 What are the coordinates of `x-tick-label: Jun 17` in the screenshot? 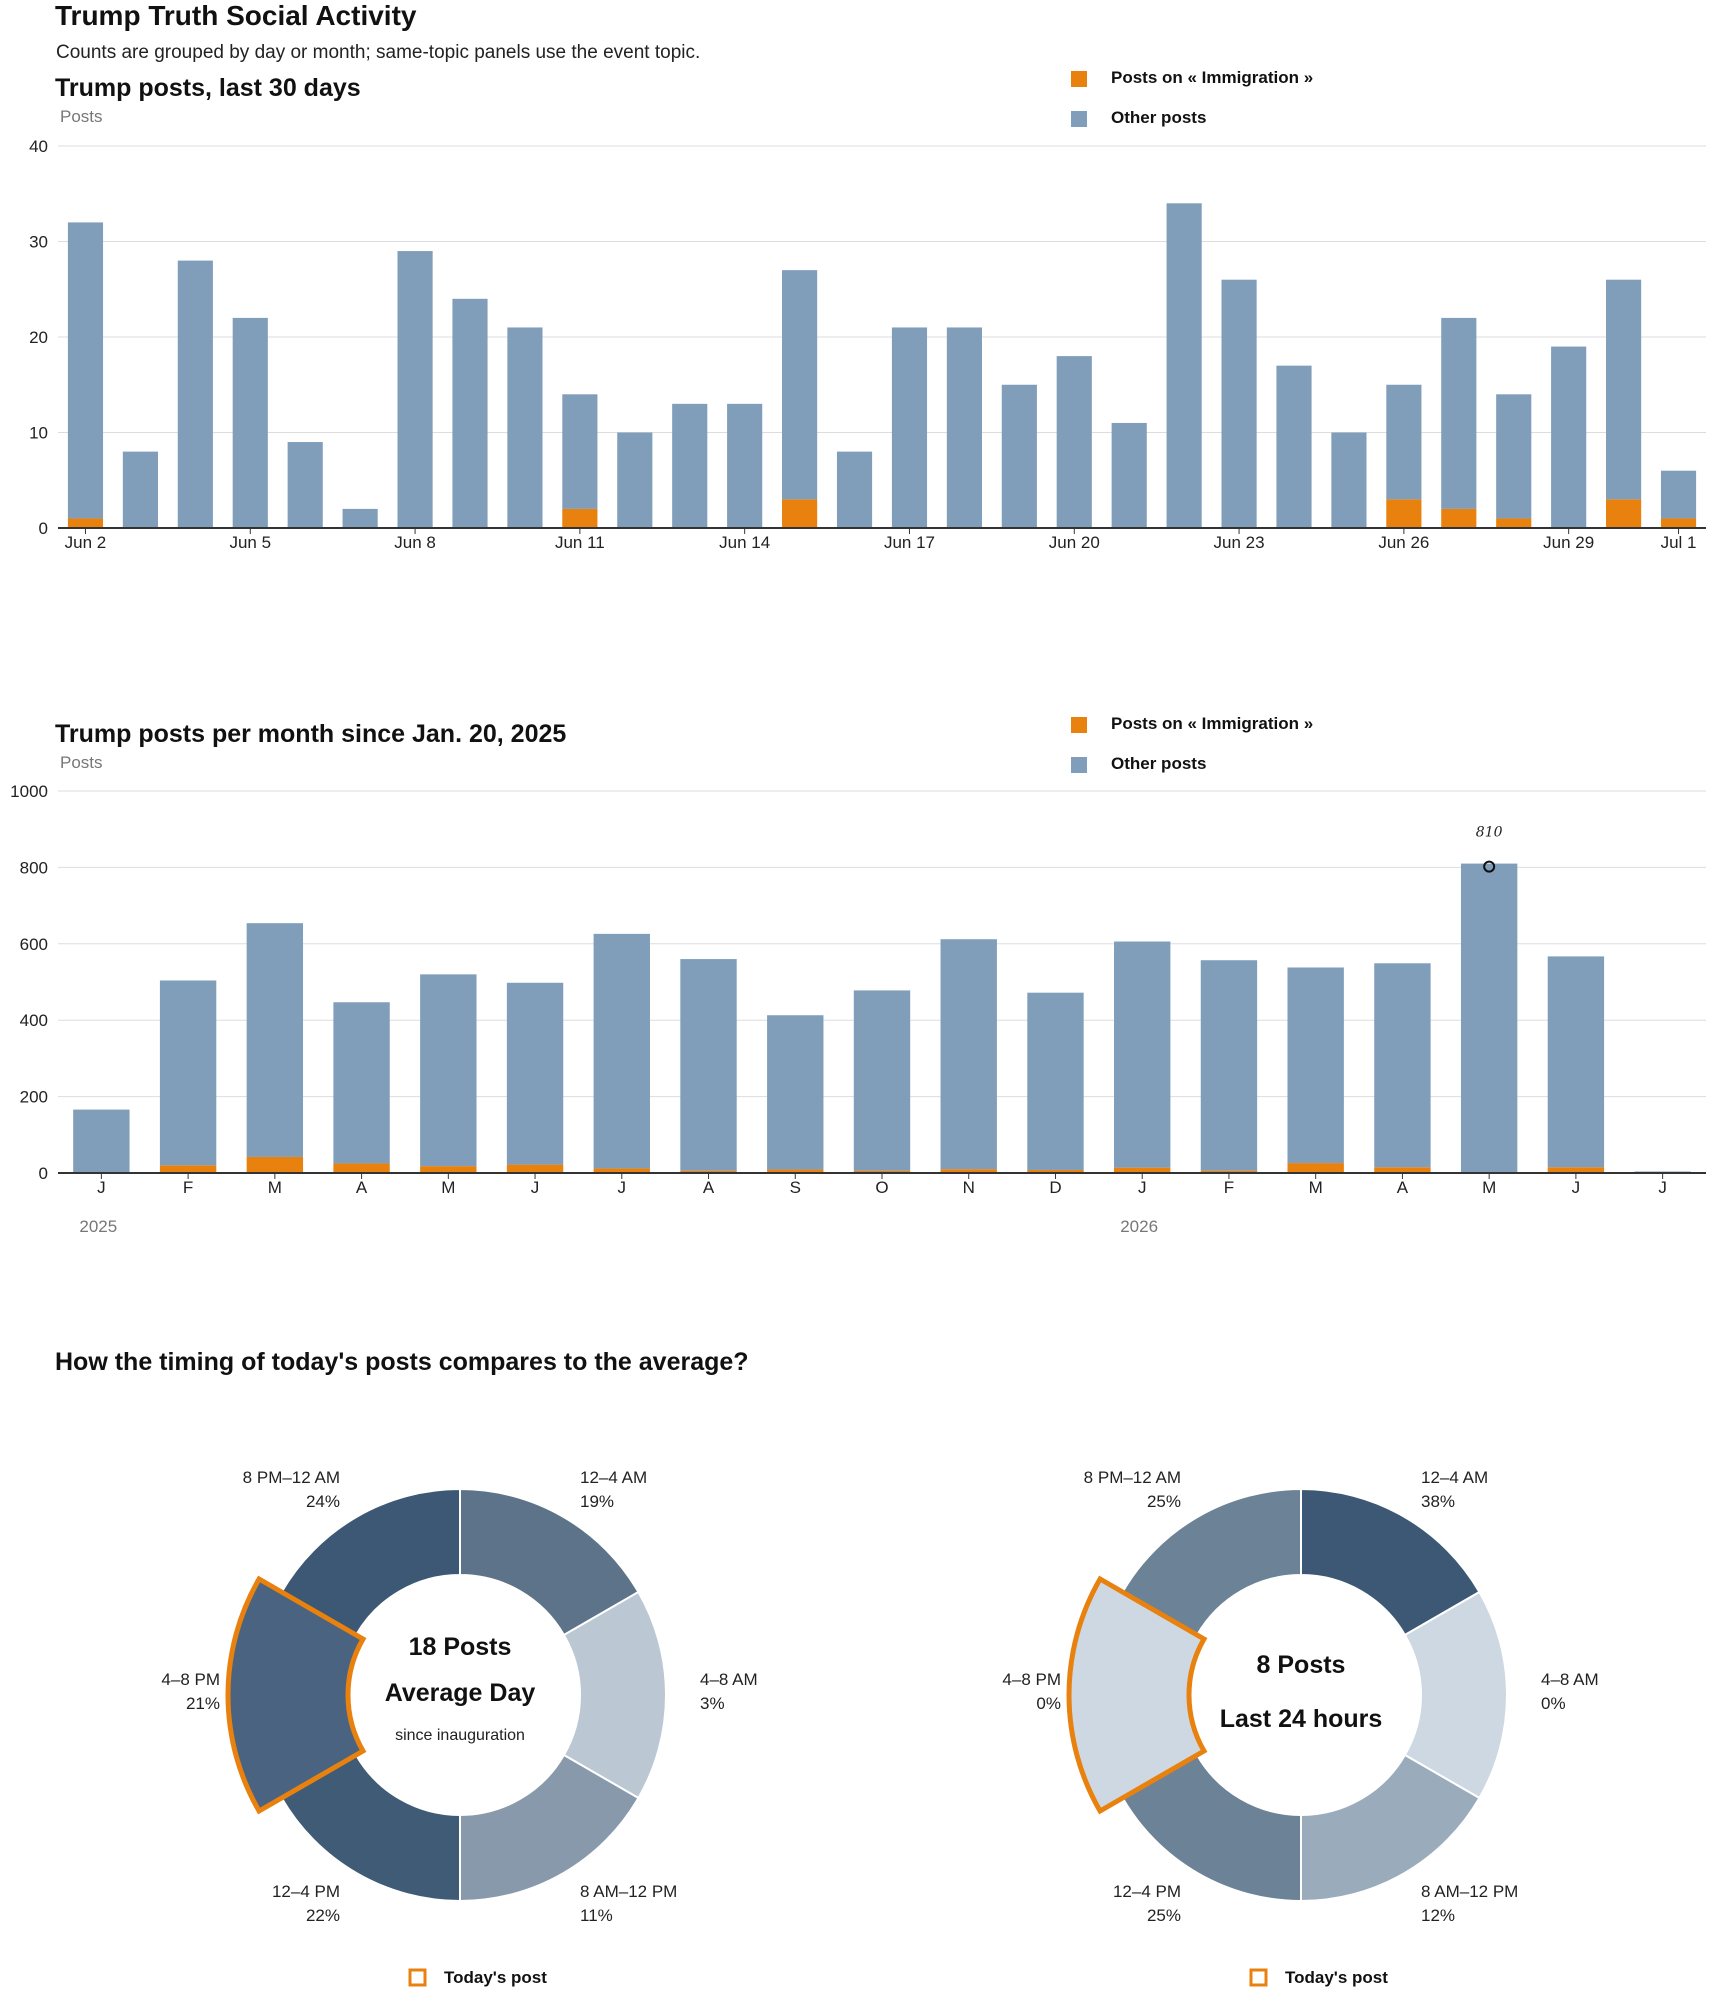 It's located at (909, 542).